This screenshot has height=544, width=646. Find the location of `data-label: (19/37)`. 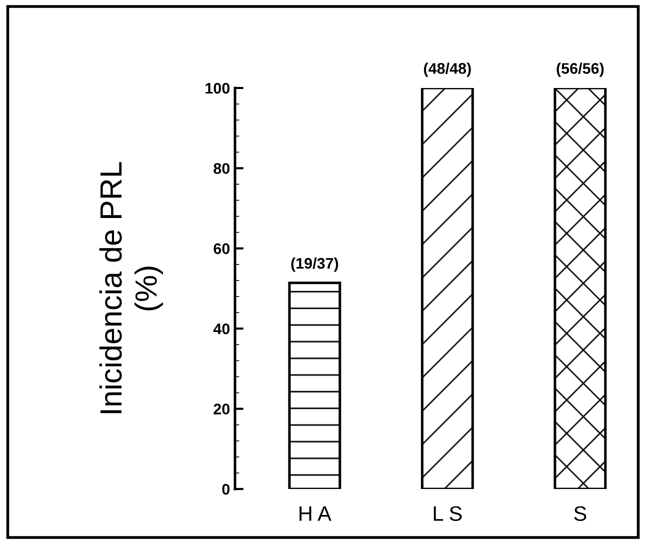

data-label: (19/37) is located at coordinates (314, 265).